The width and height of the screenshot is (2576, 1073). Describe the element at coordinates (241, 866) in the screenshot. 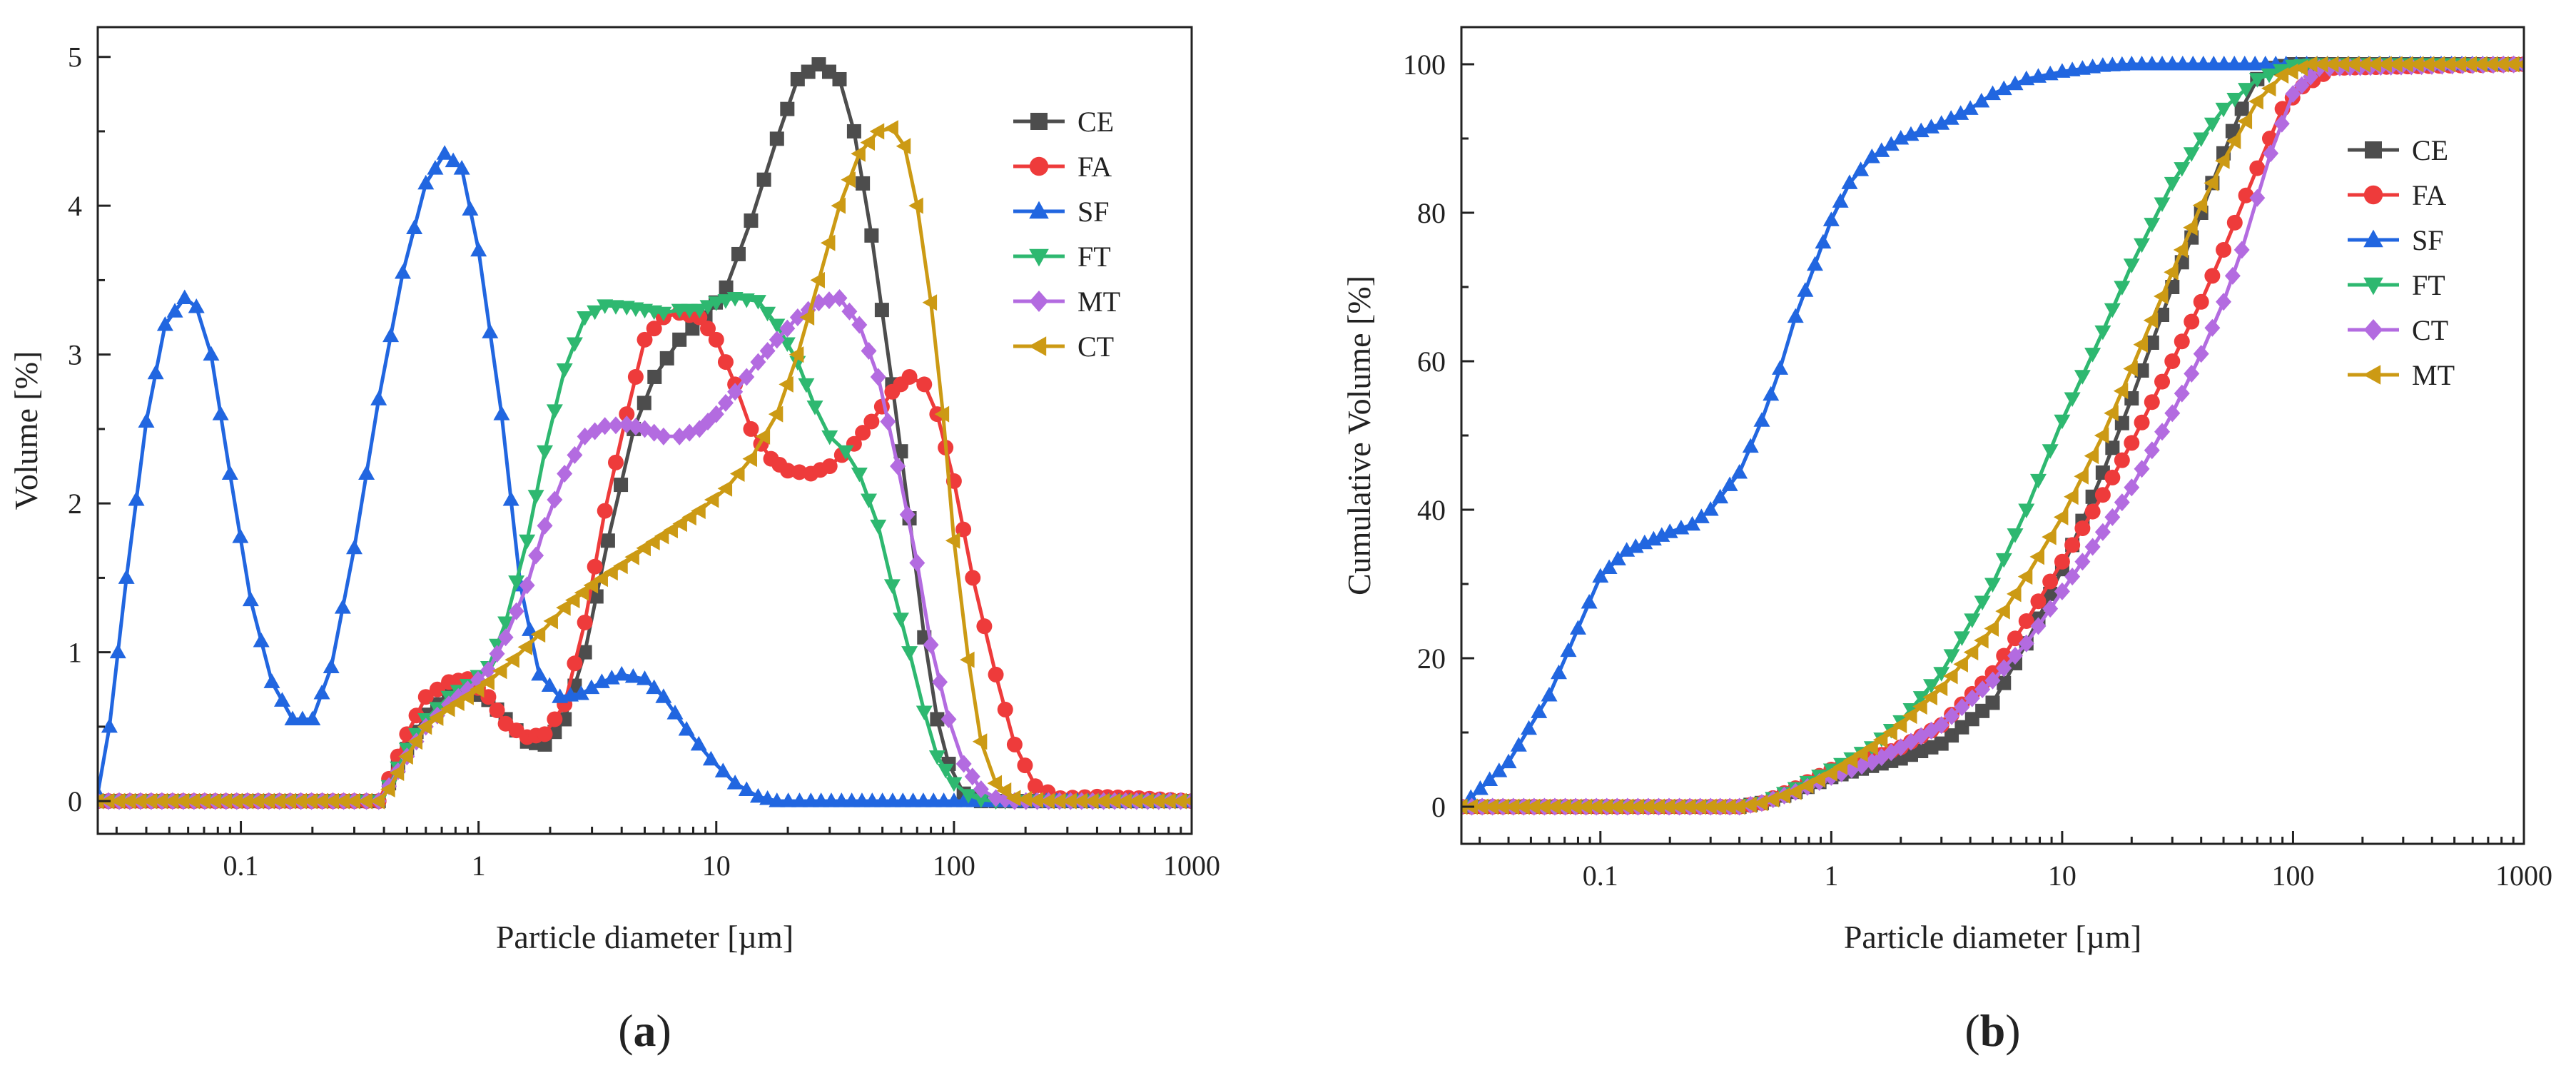

I see `x-tick-label: 0.1` at that location.